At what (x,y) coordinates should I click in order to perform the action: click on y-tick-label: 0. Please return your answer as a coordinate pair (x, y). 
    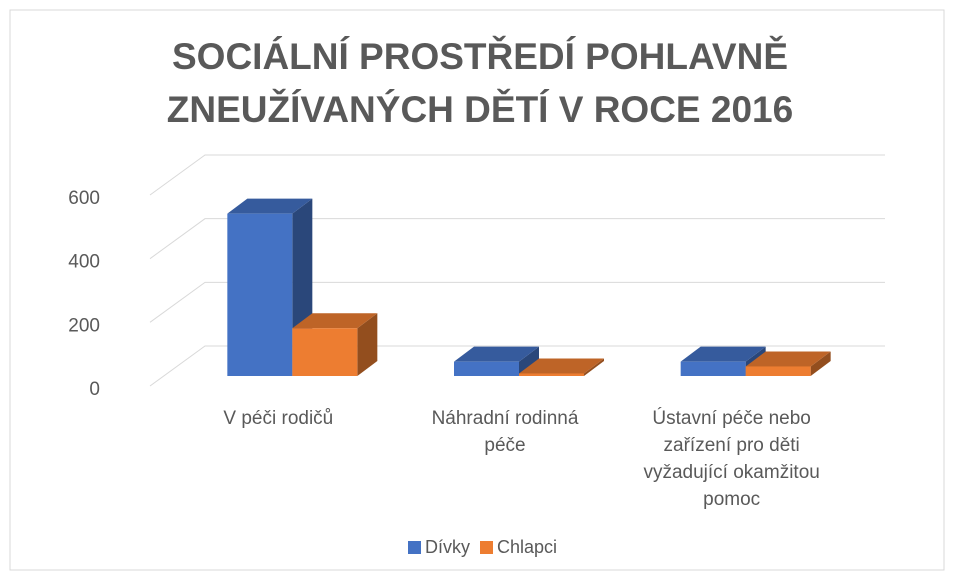
    Looking at the image, I should click on (94, 389).